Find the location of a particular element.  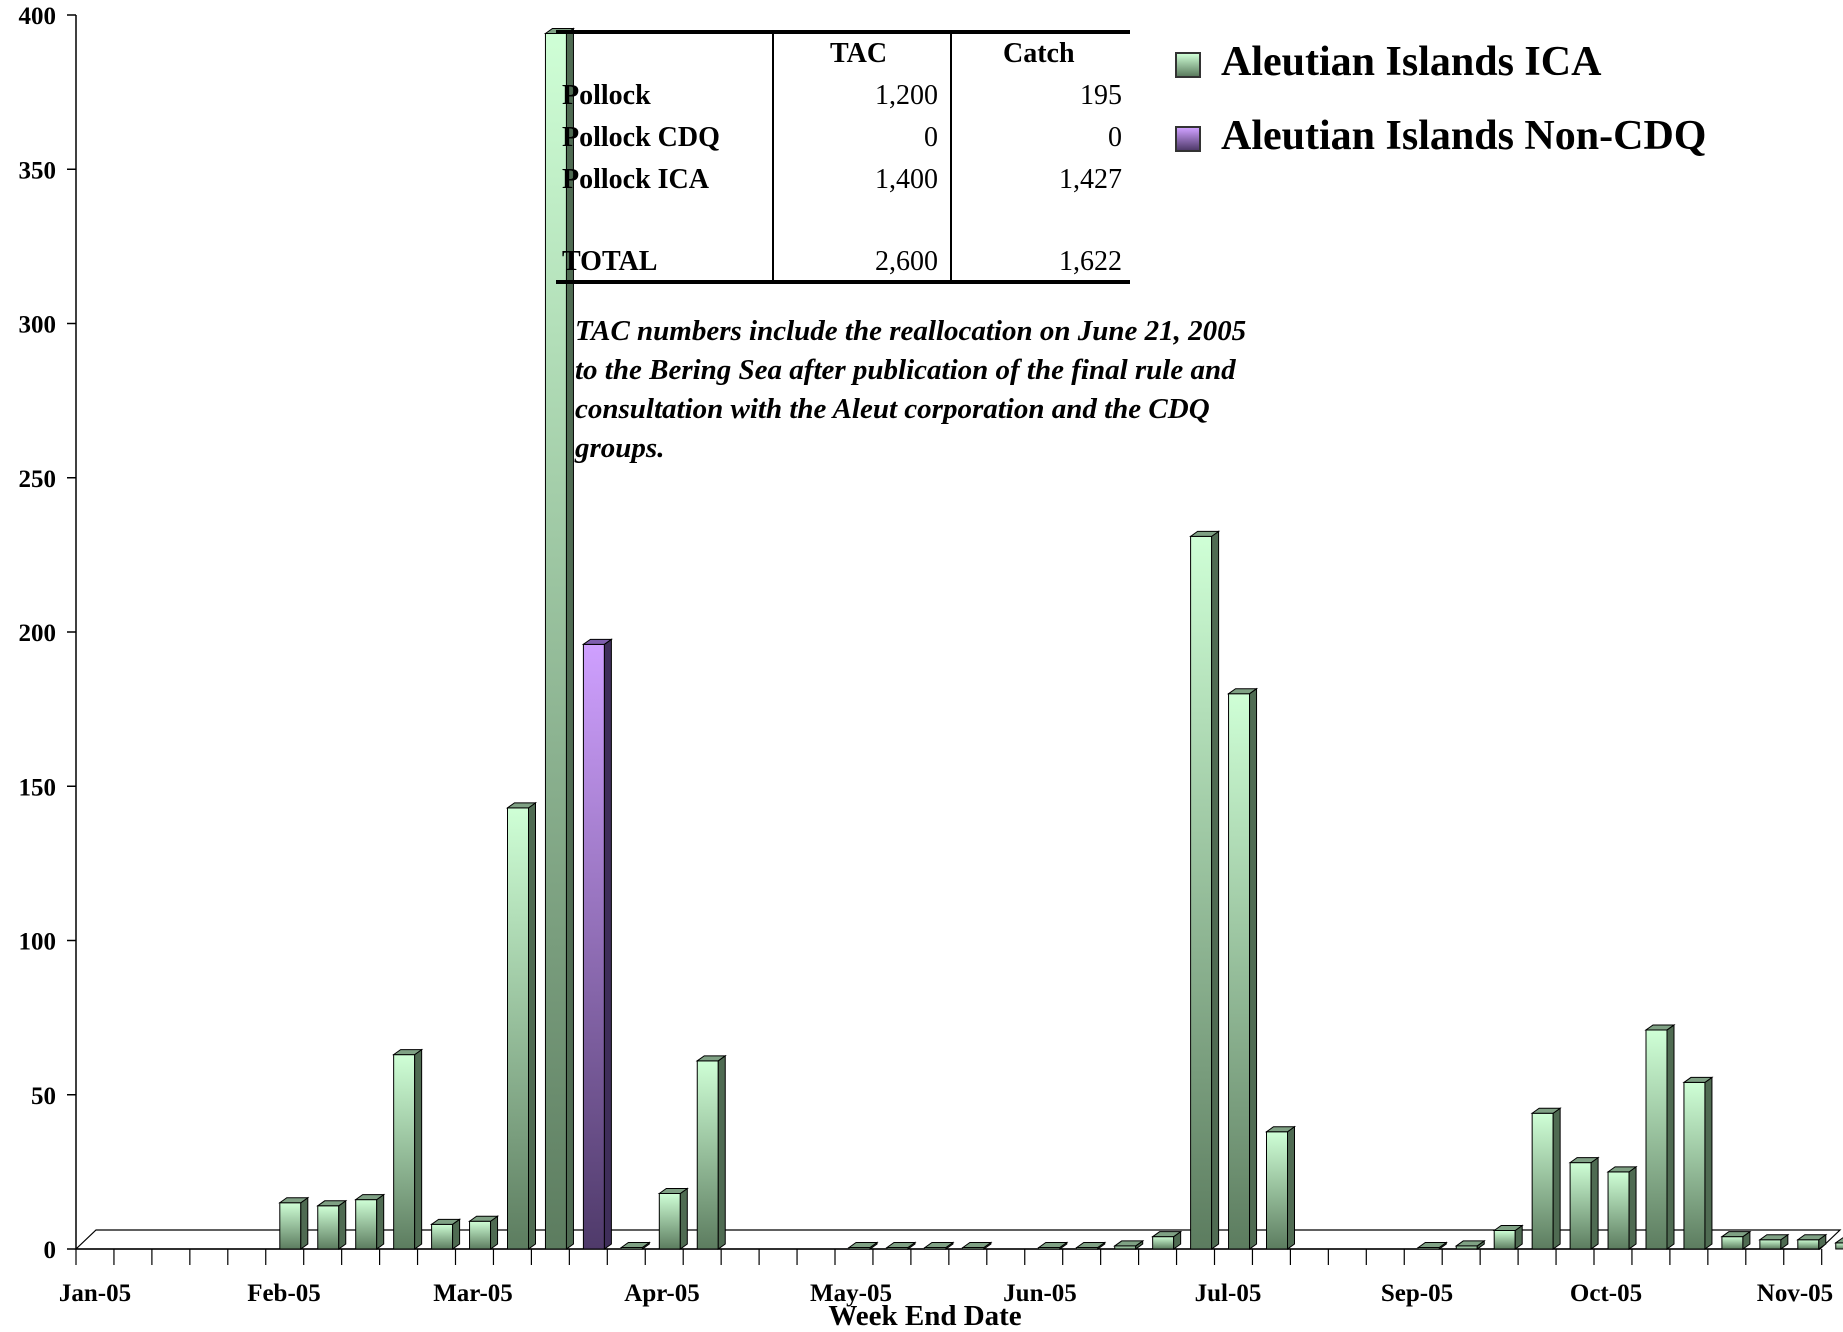

table-row-label: Pollock is located at coordinates (606, 95).